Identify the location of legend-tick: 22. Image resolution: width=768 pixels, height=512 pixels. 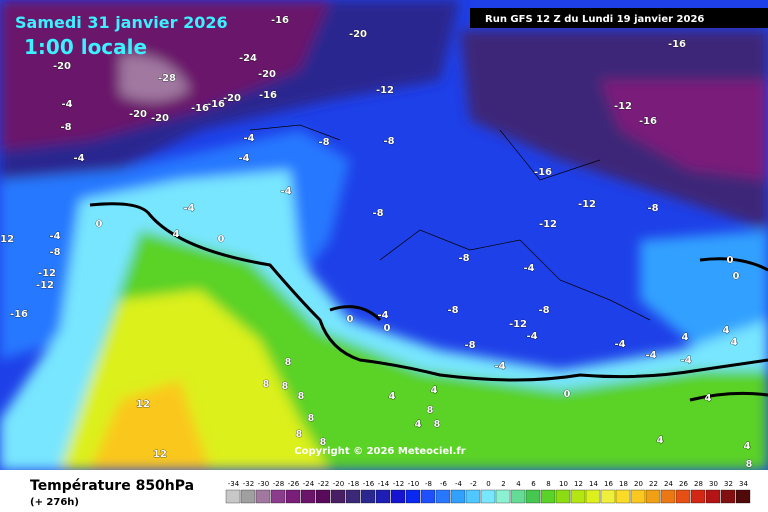
(653, 484).